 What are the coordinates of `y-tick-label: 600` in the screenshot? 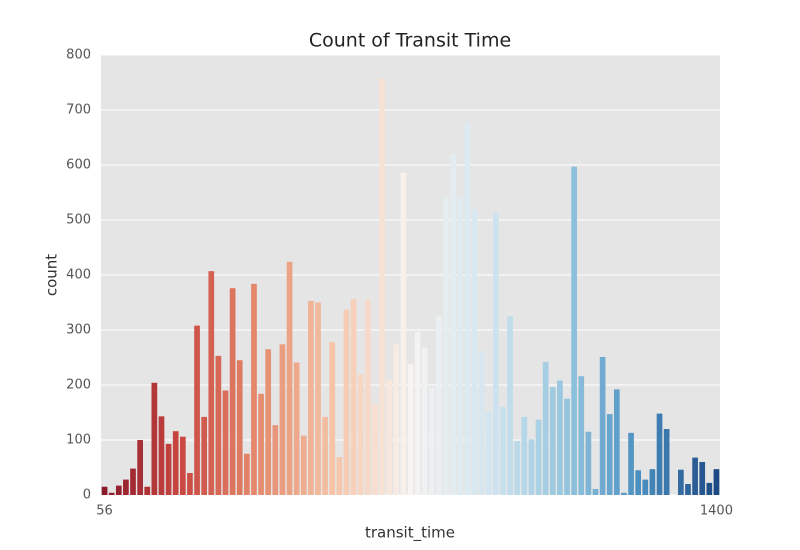 It's located at (78, 165).